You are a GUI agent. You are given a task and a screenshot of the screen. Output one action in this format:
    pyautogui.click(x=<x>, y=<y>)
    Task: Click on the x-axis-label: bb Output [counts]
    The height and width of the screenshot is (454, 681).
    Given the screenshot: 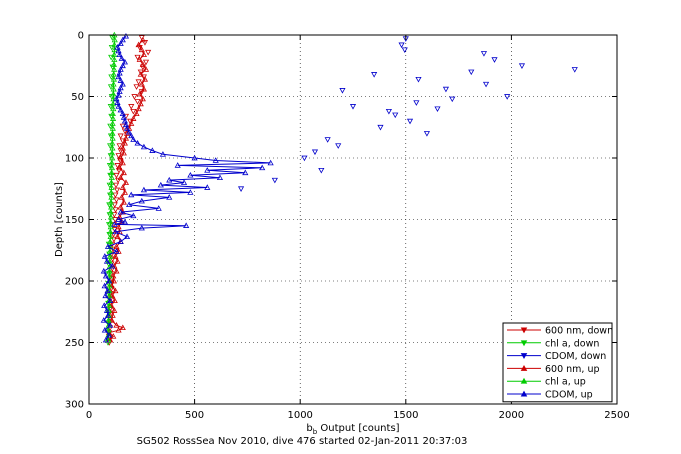 What is the action you would take?
    pyautogui.click(x=352, y=429)
    